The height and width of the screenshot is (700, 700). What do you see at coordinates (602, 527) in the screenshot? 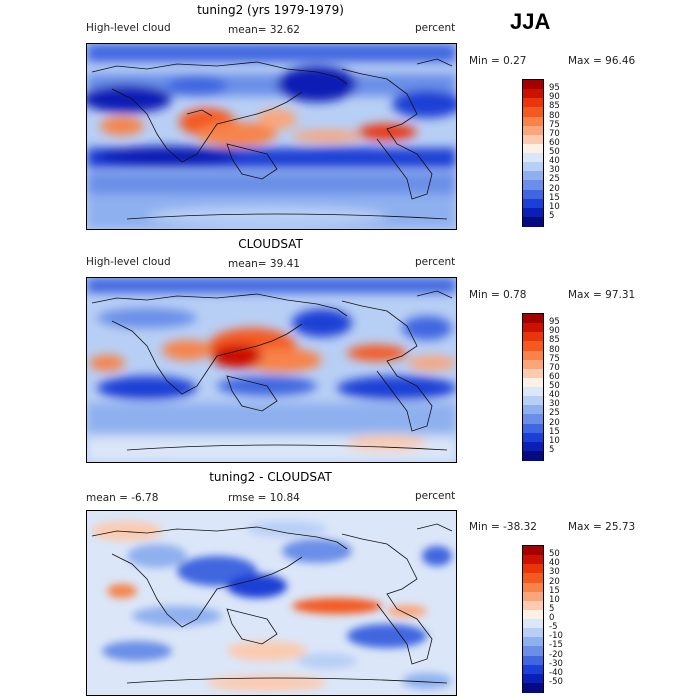
I see `panel3-max: Max = 25.73` at bounding box center [602, 527].